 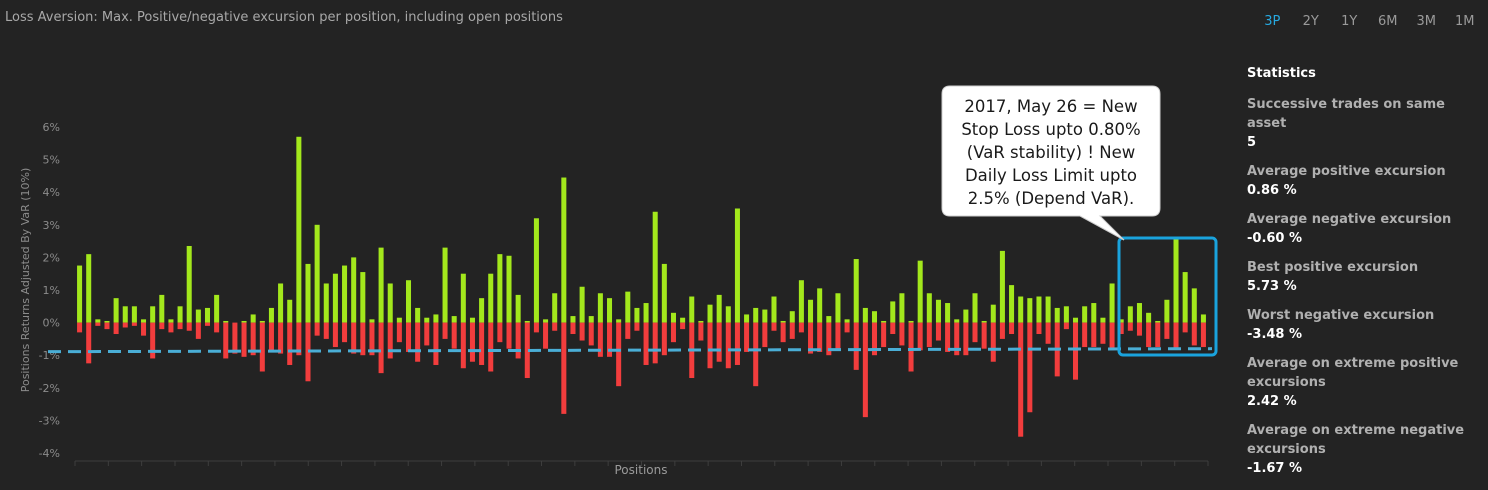 I want to click on range-button-3m: 3M, so click(x=1426, y=21).